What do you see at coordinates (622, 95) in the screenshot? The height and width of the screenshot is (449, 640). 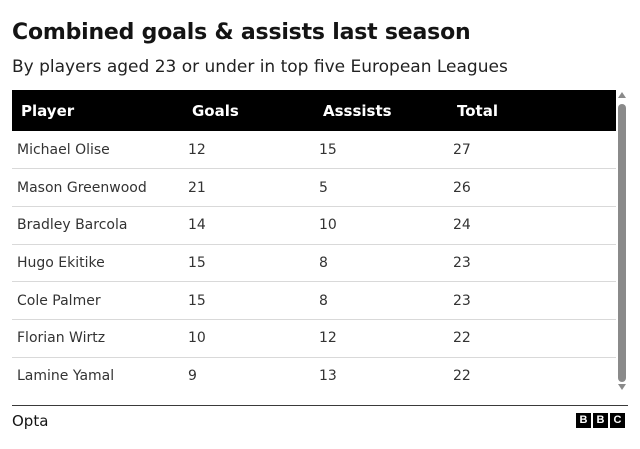 I see `scroll-up-arrow-icon` at bounding box center [622, 95].